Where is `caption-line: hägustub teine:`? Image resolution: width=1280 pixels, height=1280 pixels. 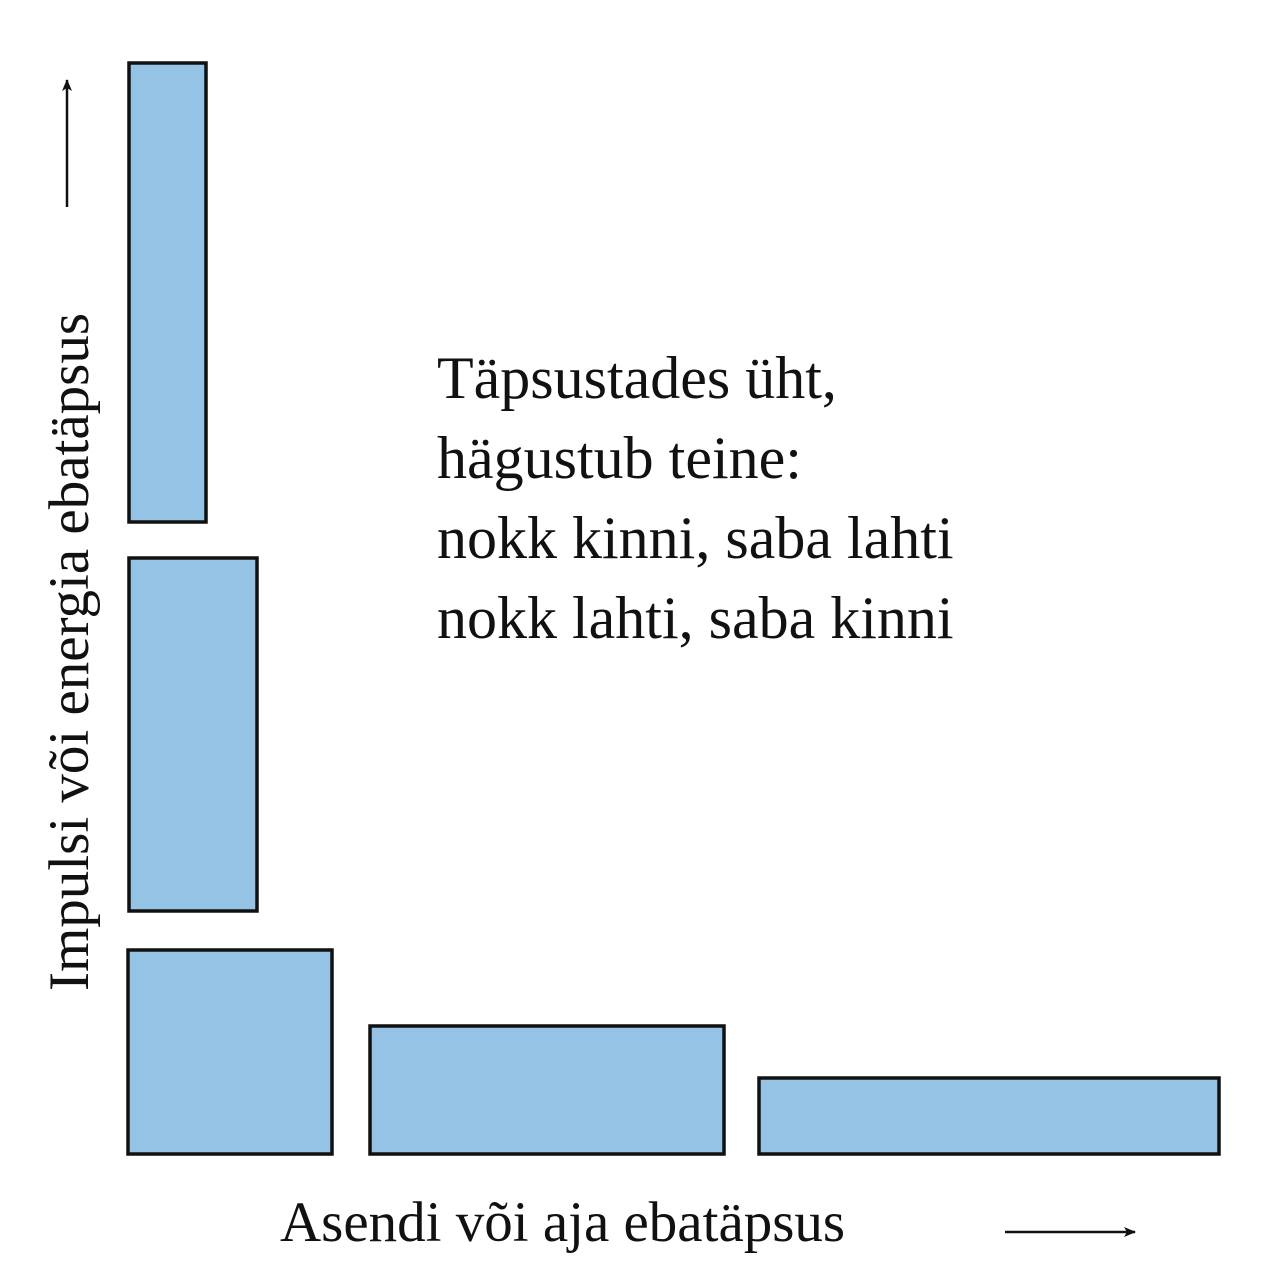
caption-line: hägustub teine: is located at coordinates (619, 458).